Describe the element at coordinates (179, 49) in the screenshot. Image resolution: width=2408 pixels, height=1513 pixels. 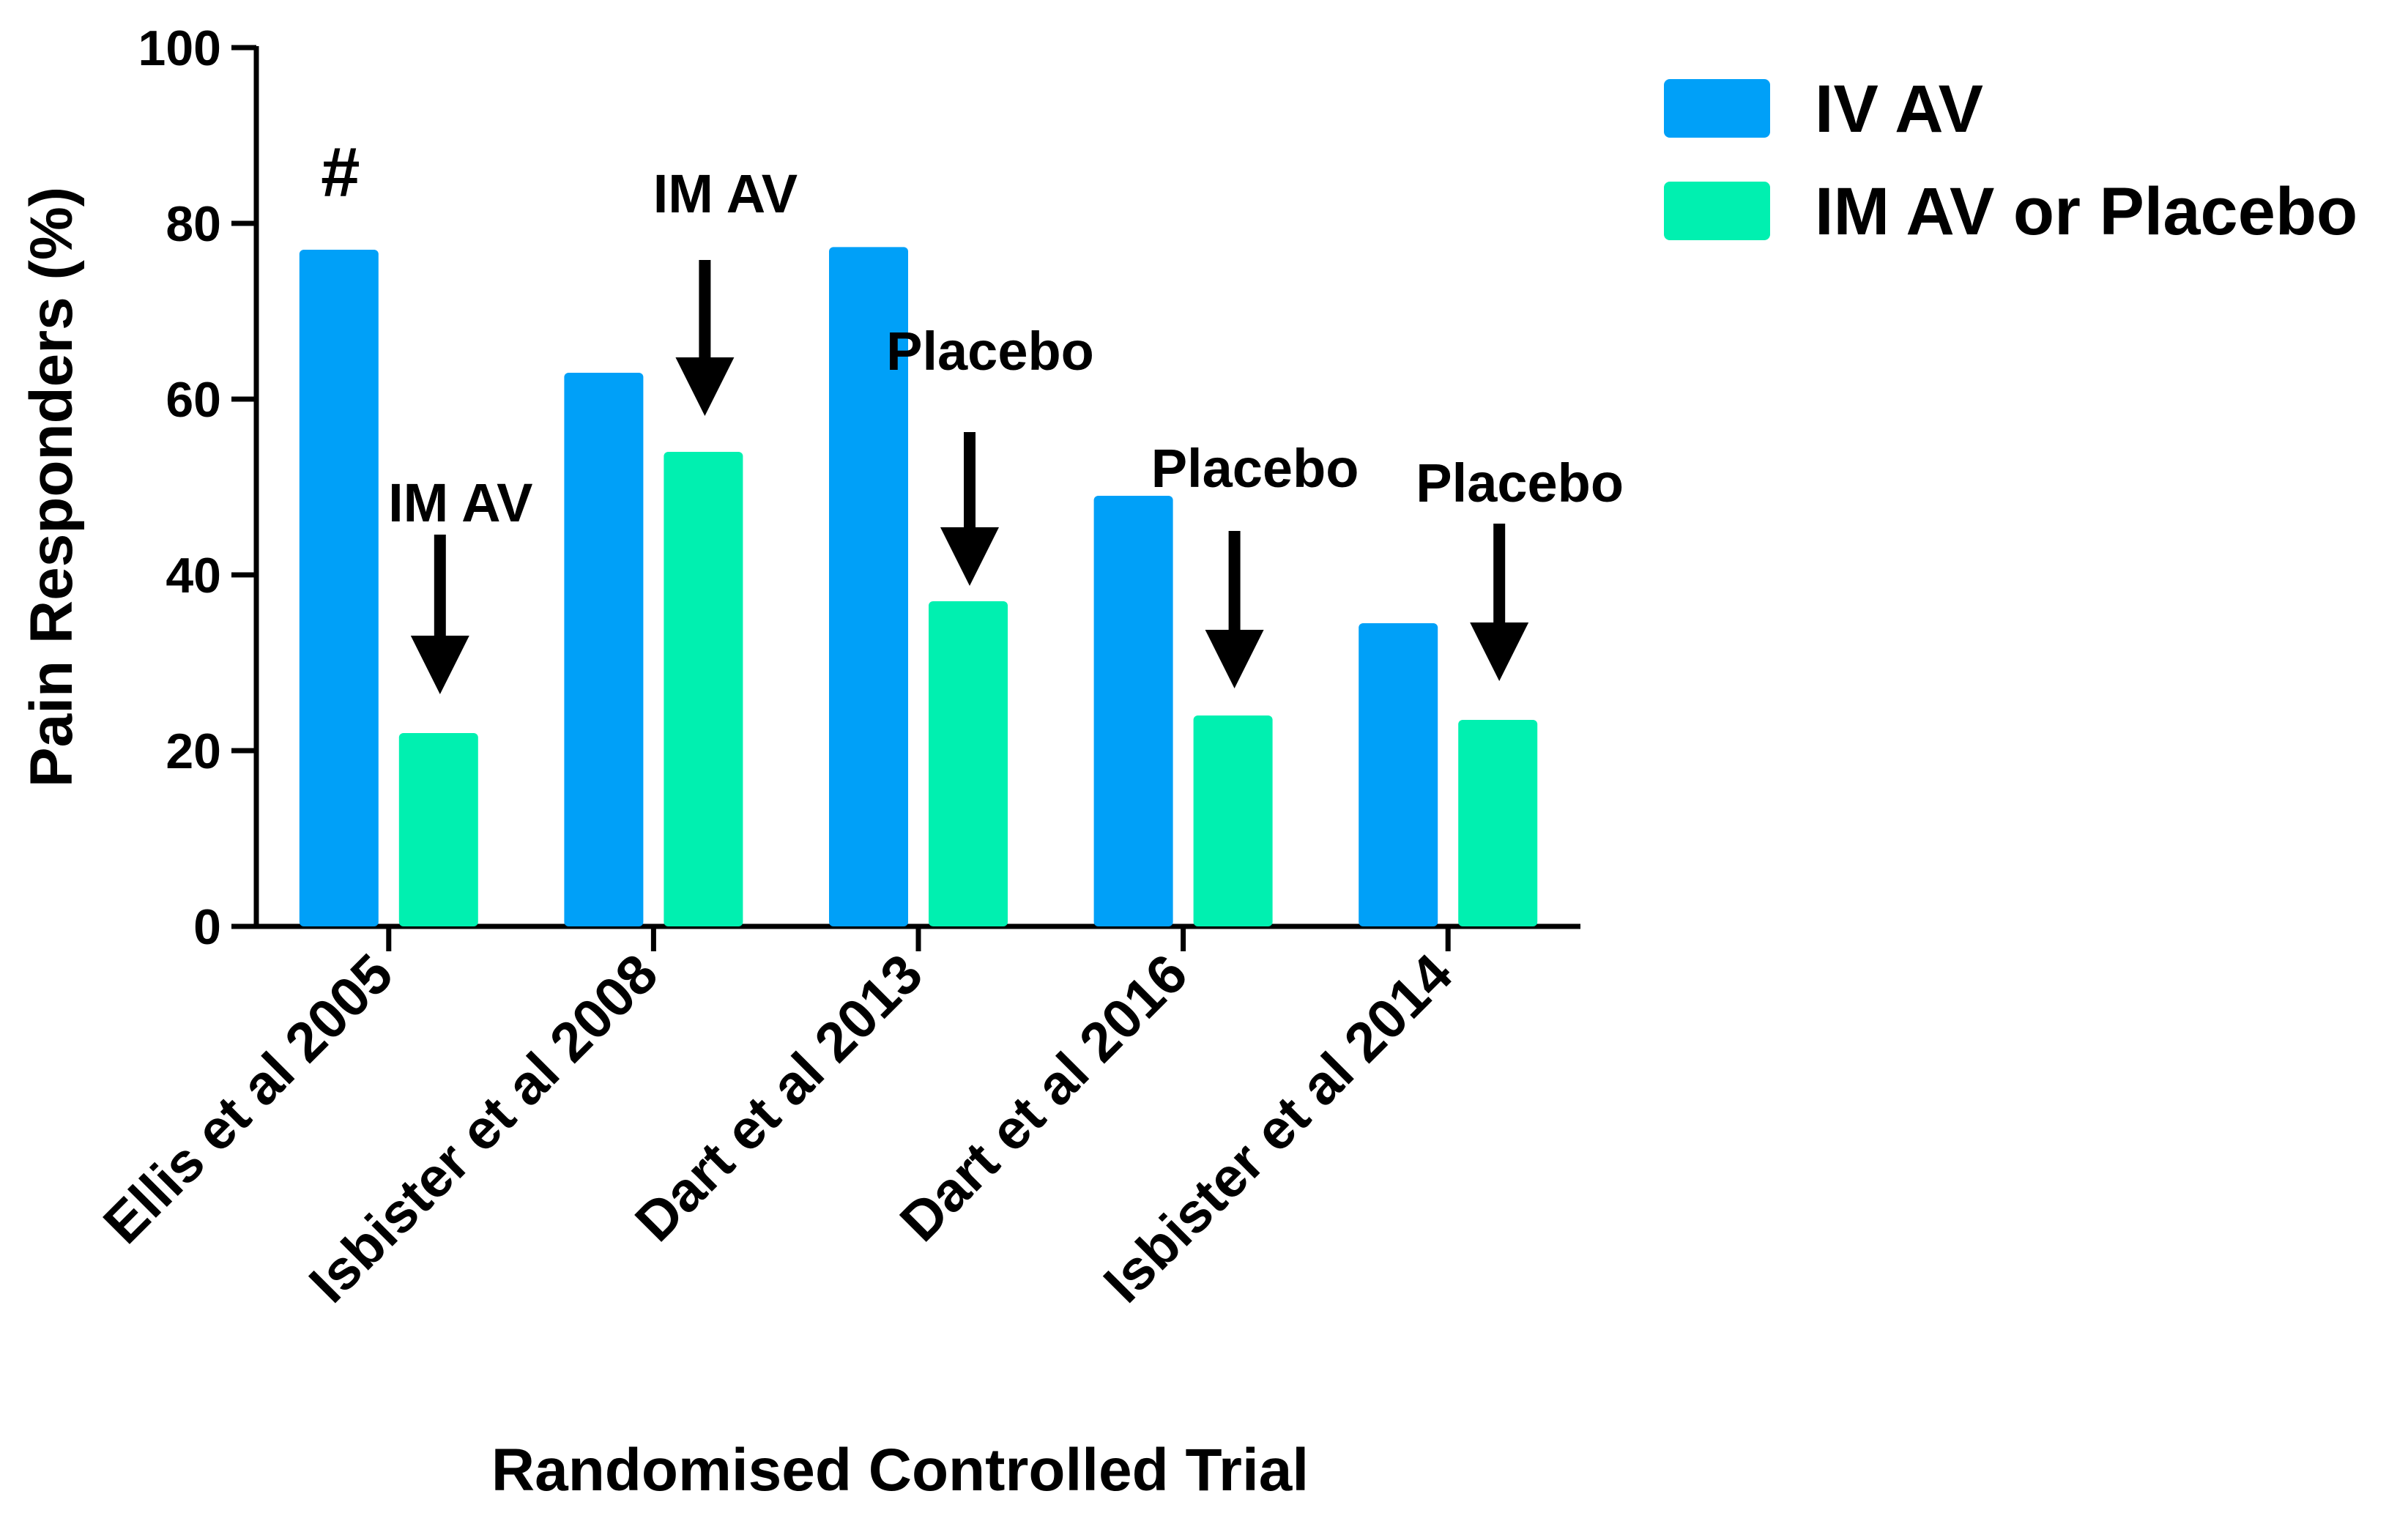
I see `y-tick-label: 100` at that location.